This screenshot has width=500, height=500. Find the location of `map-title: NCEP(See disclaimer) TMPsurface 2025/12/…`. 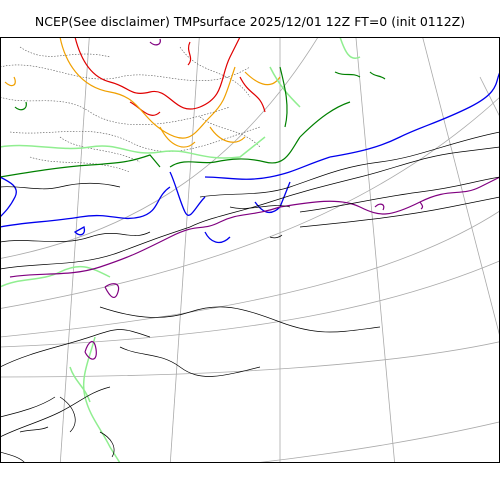

map-title: NCEP(See disclaimer) TMPsurface 2025/12/… is located at coordinates (250, 21).